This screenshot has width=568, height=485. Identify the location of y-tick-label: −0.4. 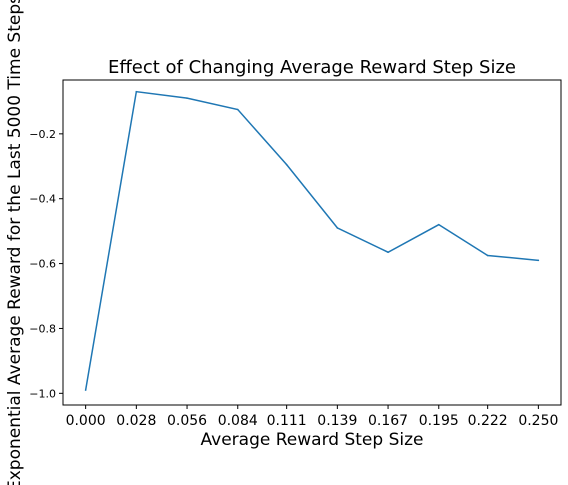
(42, 199).